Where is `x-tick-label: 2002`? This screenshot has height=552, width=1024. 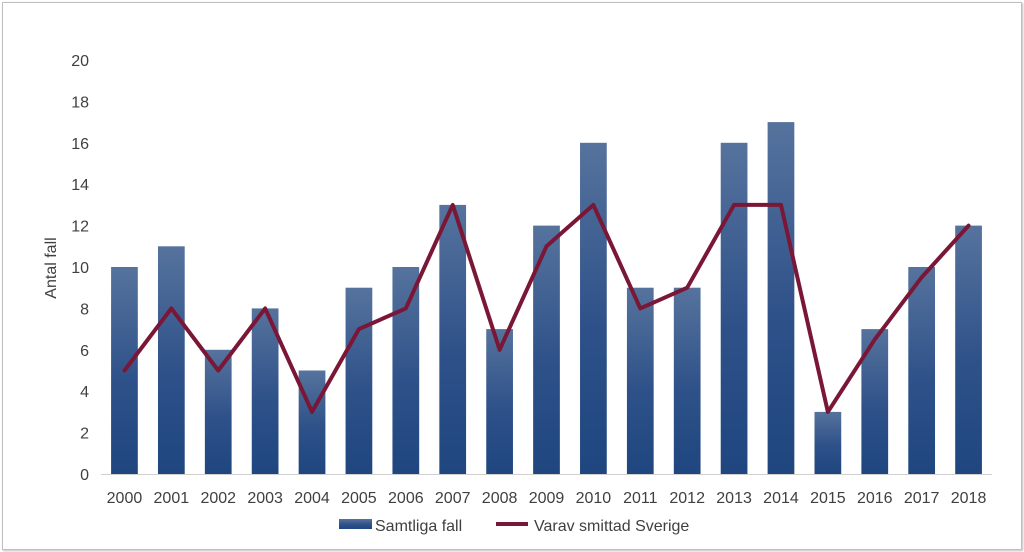
x-tick-label: 2002 is located at coordinates (218, 498).